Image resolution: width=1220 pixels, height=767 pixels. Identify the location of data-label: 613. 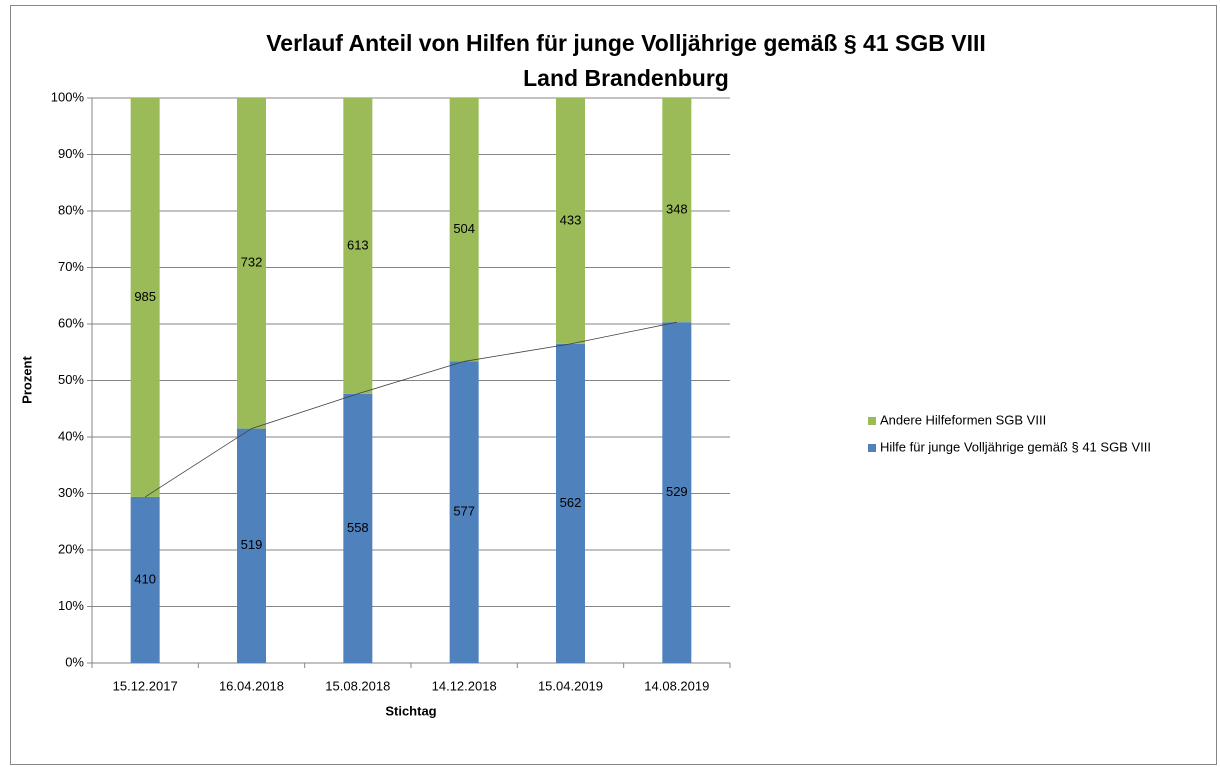
(358, 244).